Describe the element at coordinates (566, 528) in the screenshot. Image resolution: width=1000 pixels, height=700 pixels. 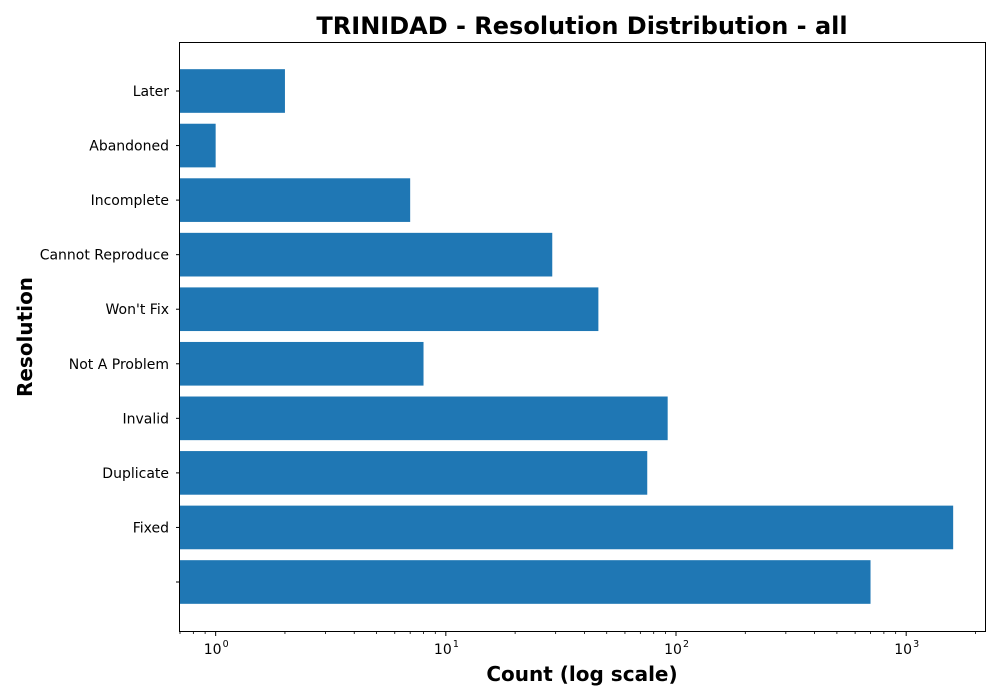
I see `bar-fixed` at that location.